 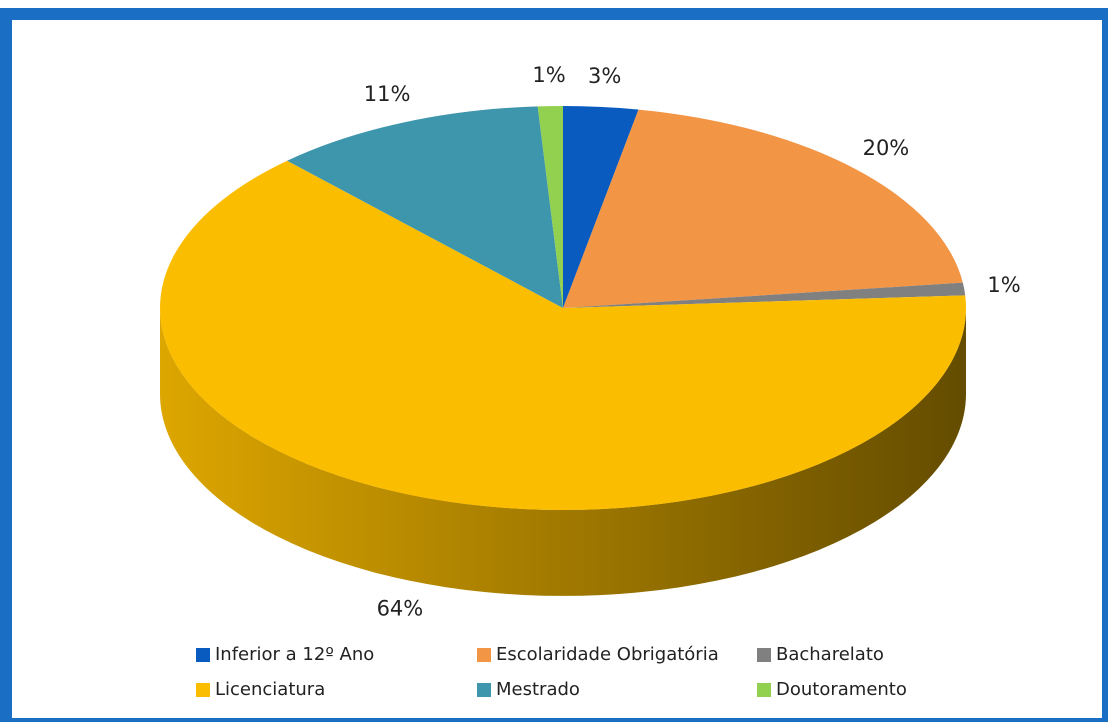 What do you see at coordinates (830, 654) in the screenshot?
I see `legend-label: Bacharelato` at bounding box center [830, 654].